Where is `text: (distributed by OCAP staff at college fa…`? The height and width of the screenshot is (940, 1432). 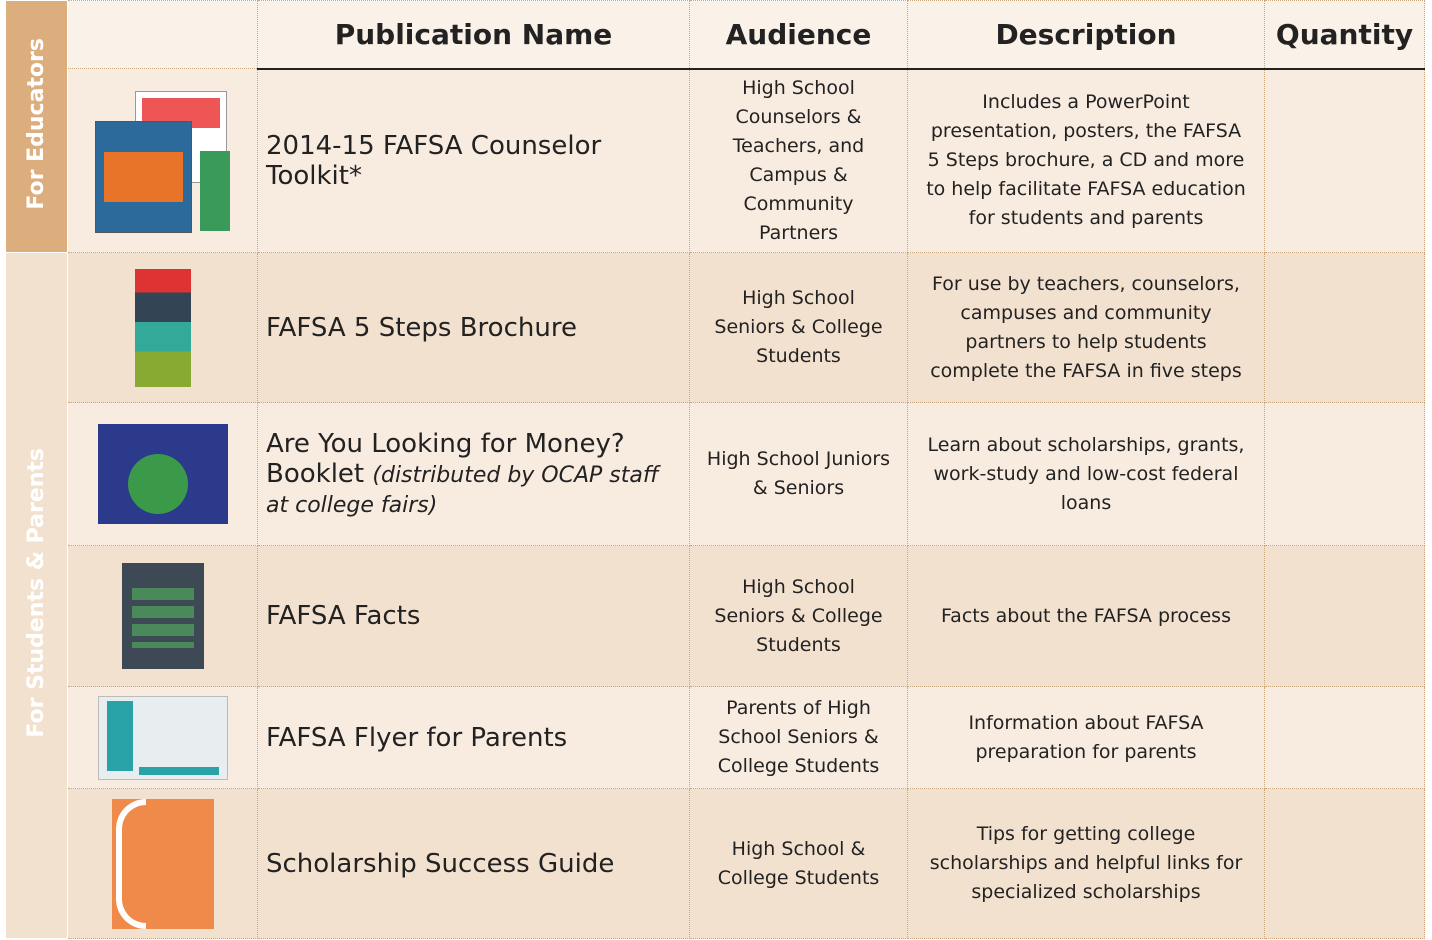 text: (distributed by OCAP staff at college fa… is located at coordinates (462, 490).